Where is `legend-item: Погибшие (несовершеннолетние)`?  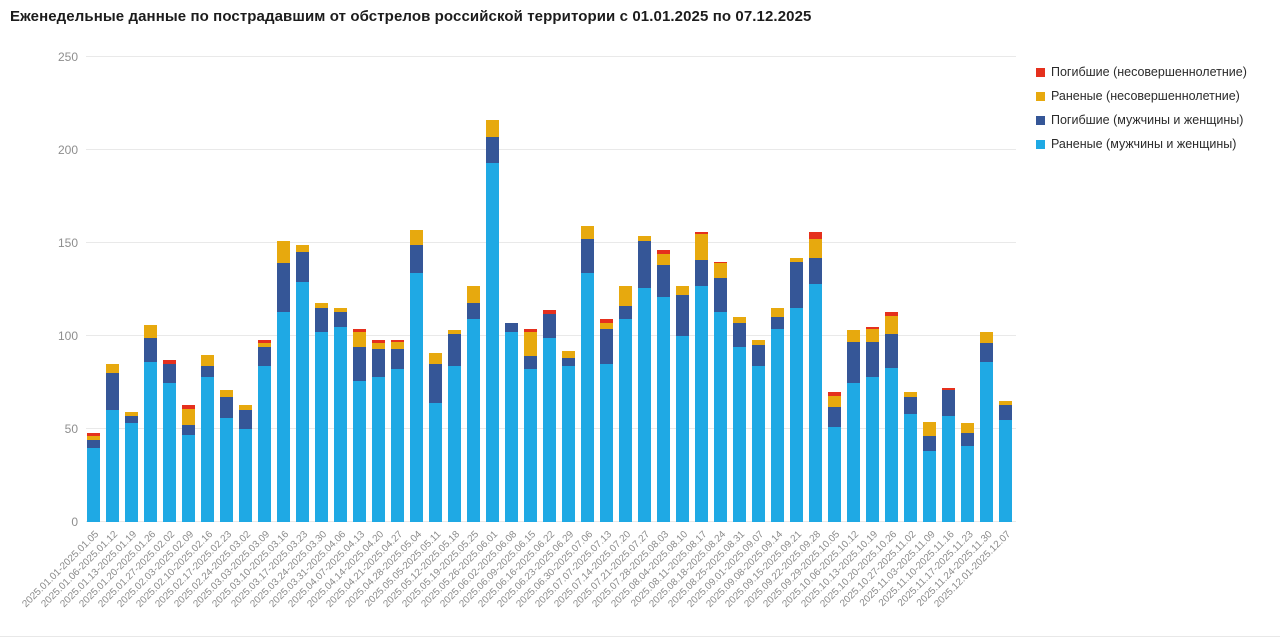 legend-item: Погибшие (несовершеннолетние) is located at coordinates (1141, 72).